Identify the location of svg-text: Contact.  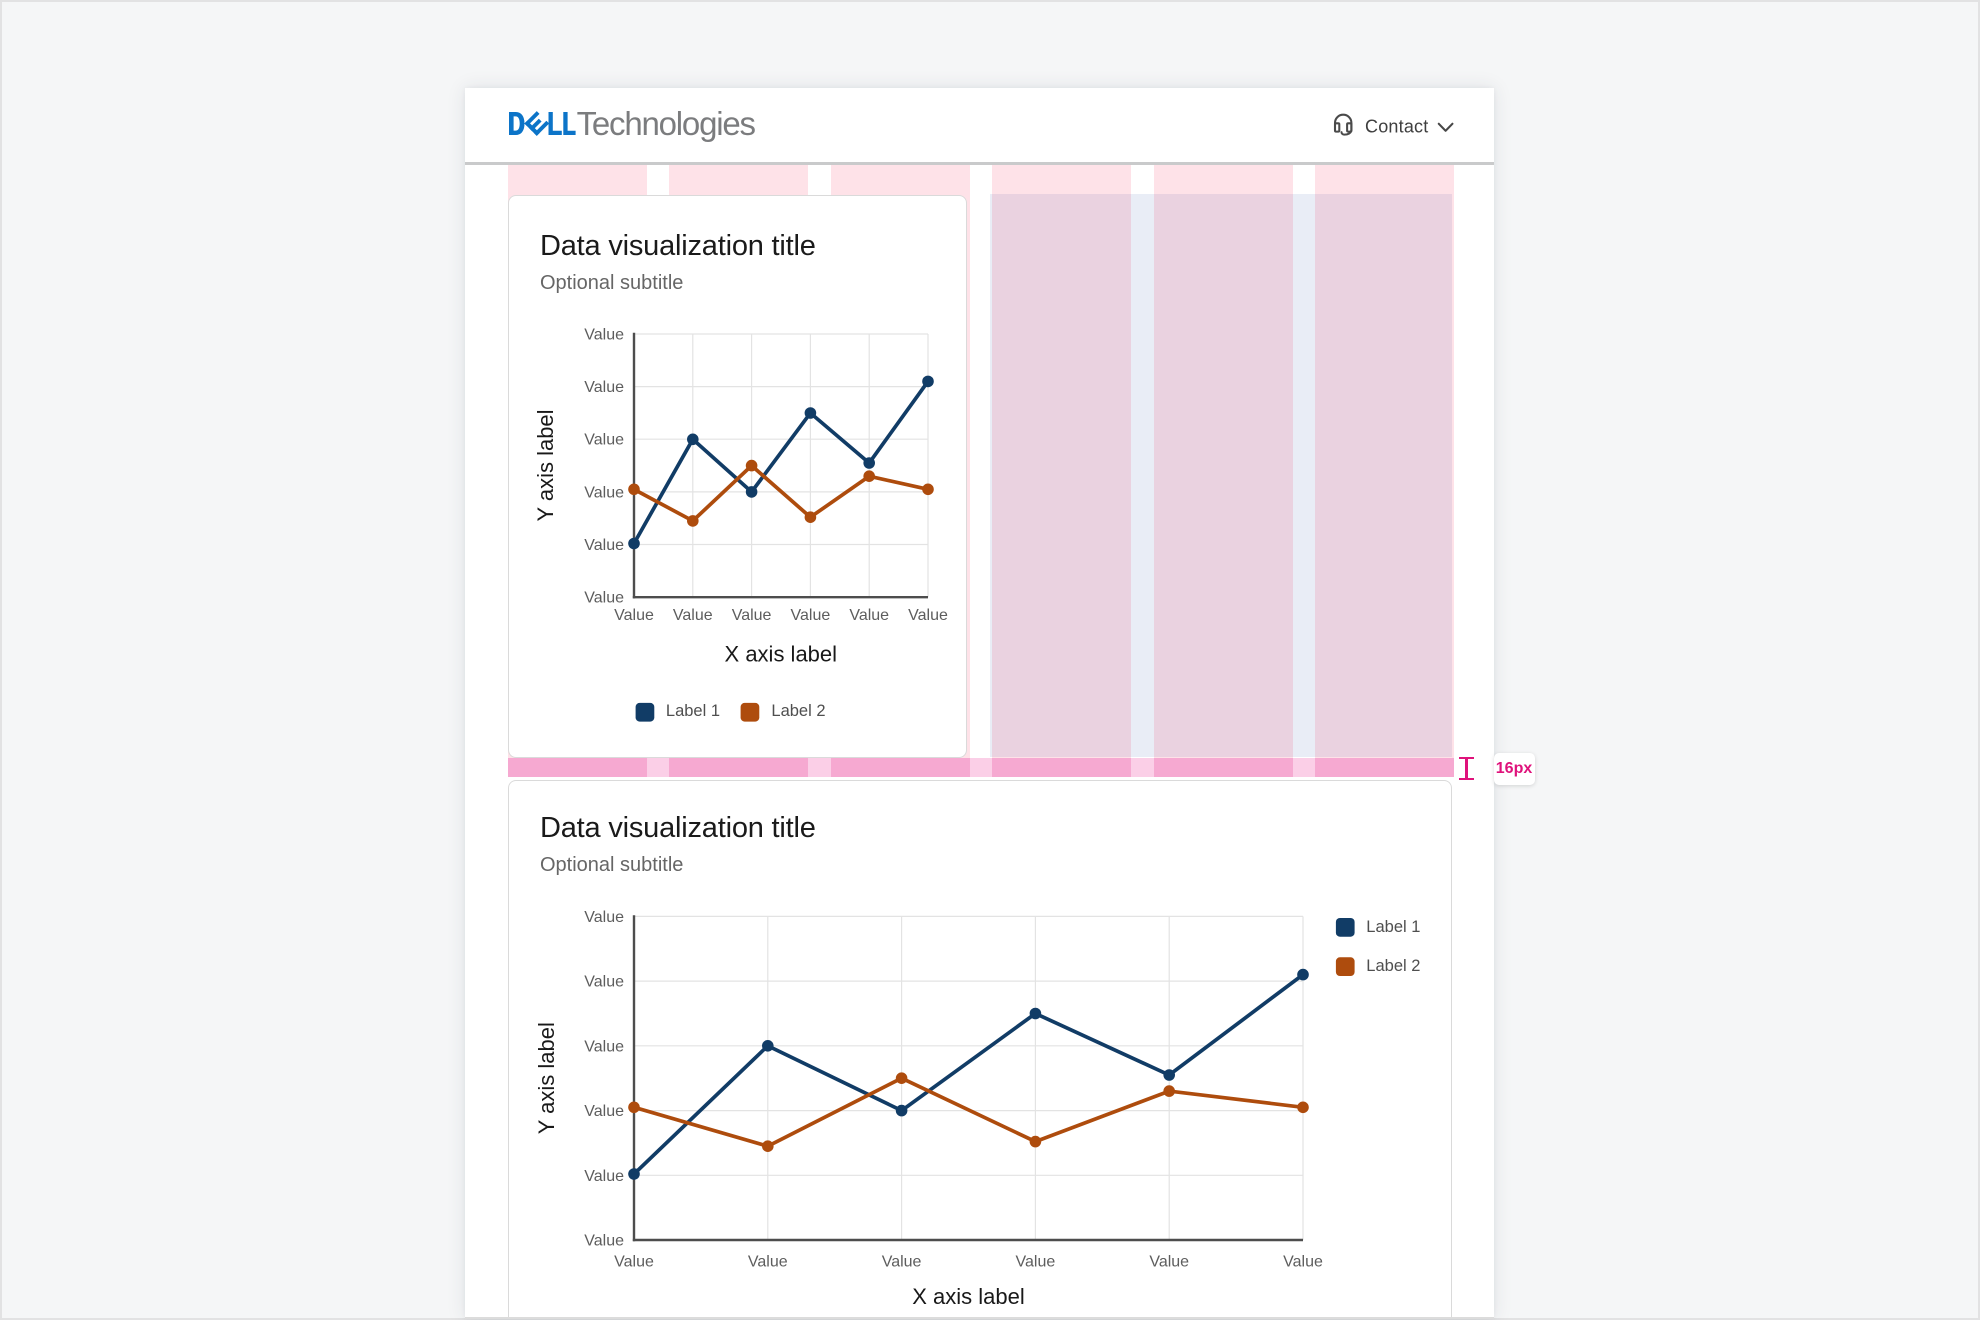
(1396, 127).